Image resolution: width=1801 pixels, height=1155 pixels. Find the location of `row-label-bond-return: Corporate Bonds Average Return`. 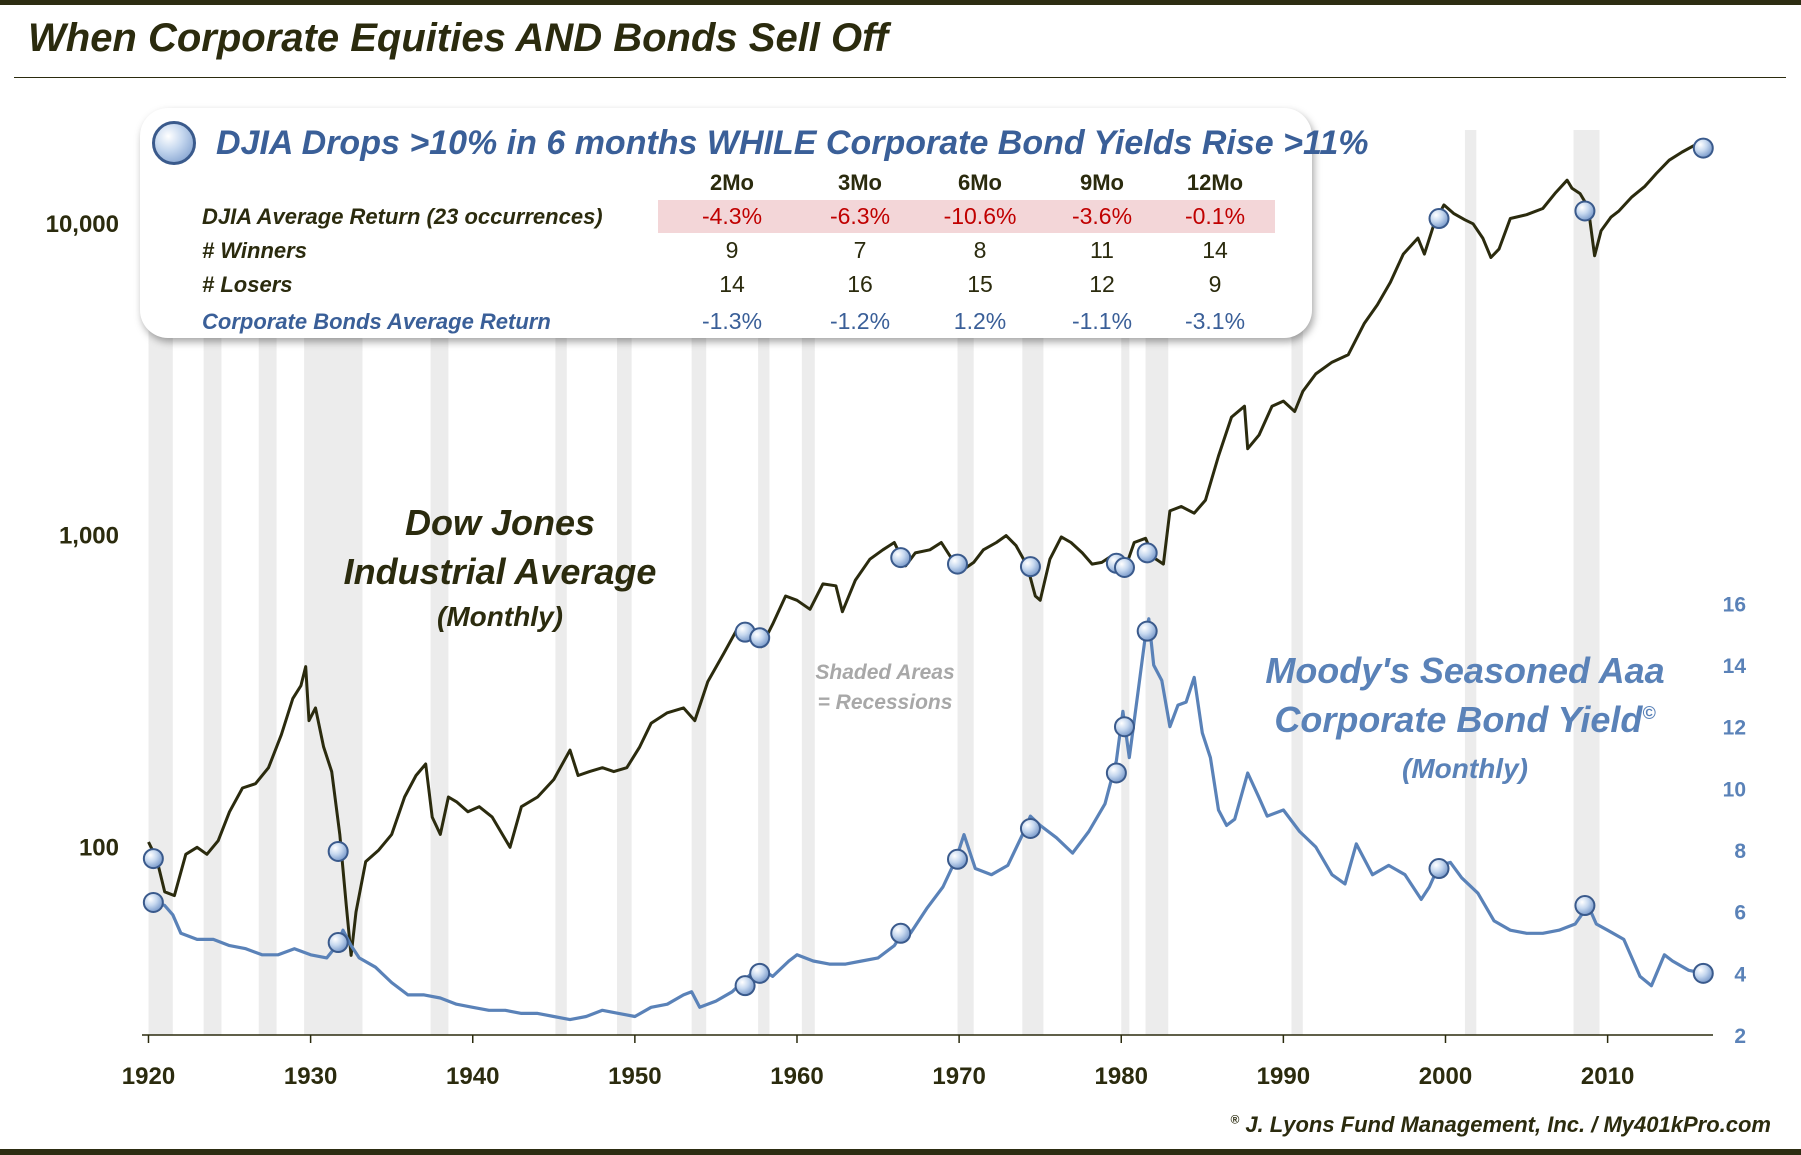

row-label-bond-return: Corporate Bonds Average Return is located at coordinates (376, 321).